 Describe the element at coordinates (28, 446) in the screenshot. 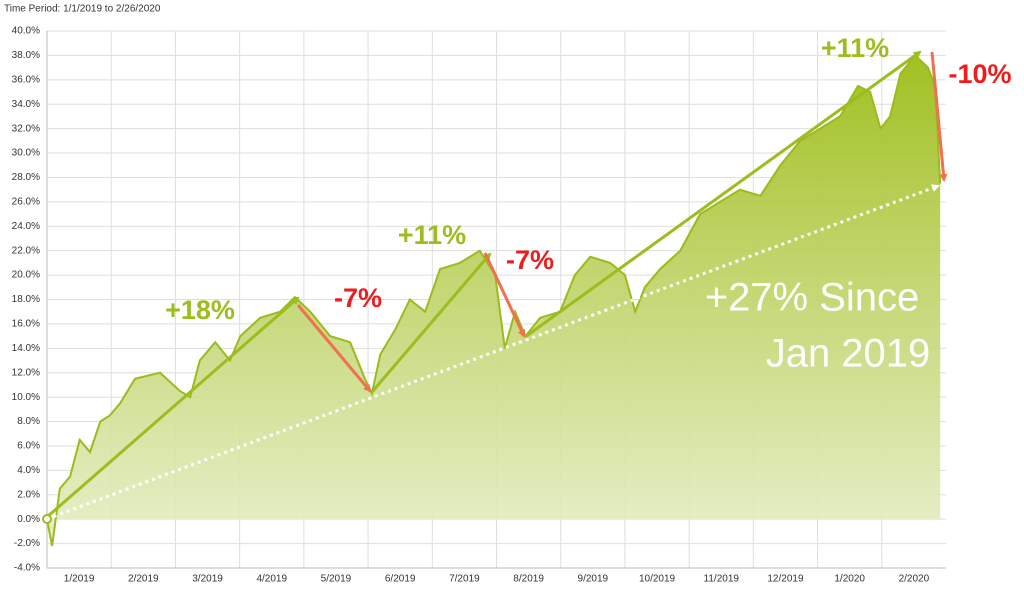

I see `y-tick-label: 6.0%` at that location.